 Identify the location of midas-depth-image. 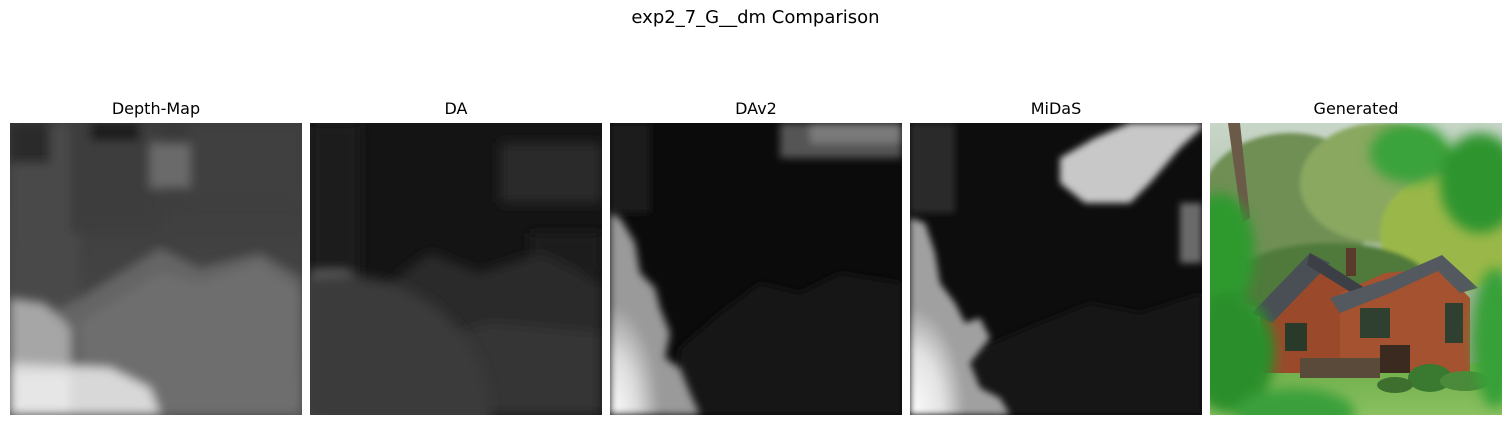
(1056, 269).